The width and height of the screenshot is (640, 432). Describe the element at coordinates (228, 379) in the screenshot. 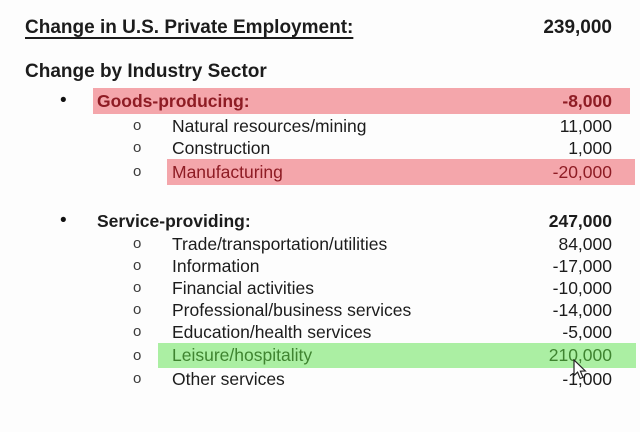

I see `industry-label: Other services` at that location.